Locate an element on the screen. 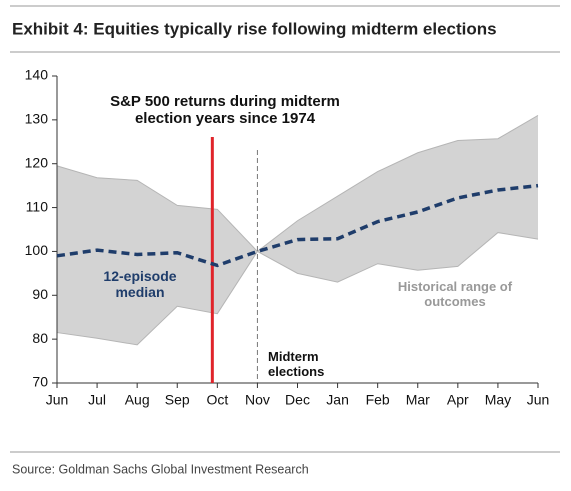 Image resolution: width=571 pixels, height=491 pixels. y-tick-label: 110 is located at coordinates (37, 206).